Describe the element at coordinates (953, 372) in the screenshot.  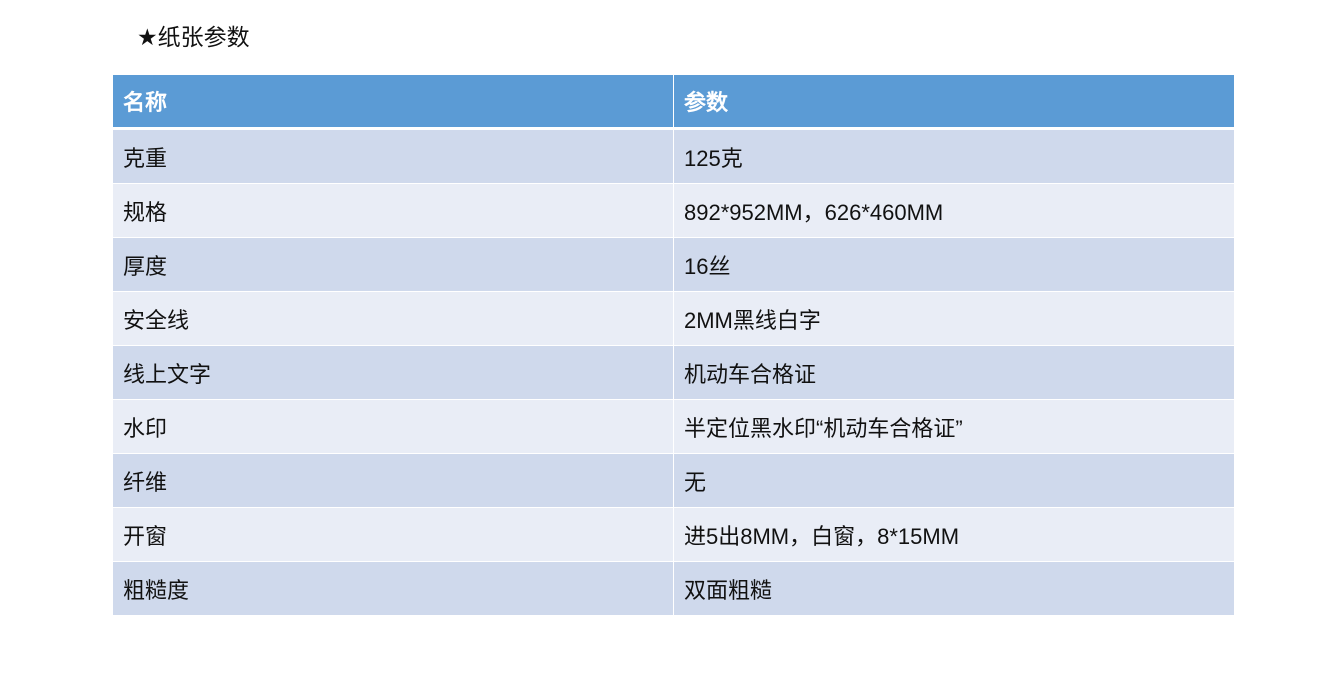
I see `cell-value: 机动车合格证` at that location.